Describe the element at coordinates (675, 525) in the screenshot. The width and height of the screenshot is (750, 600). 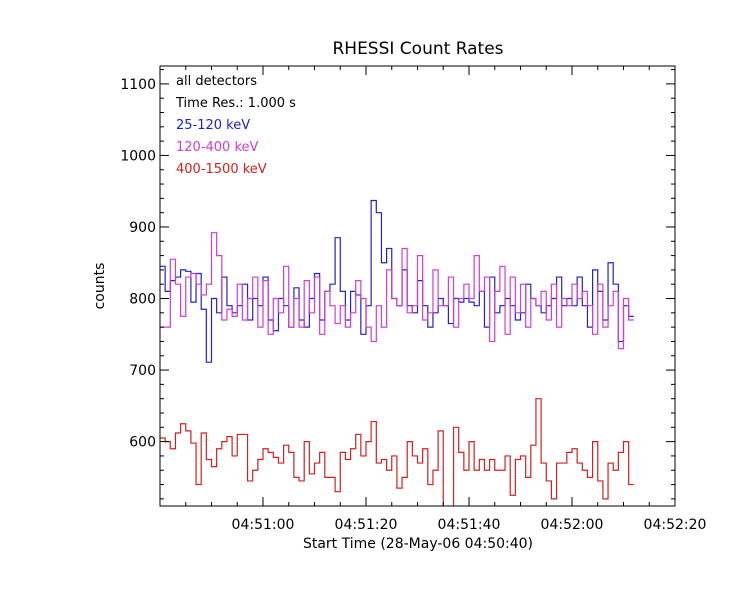
I see `x-tick-label: 04:52:20` at that location.